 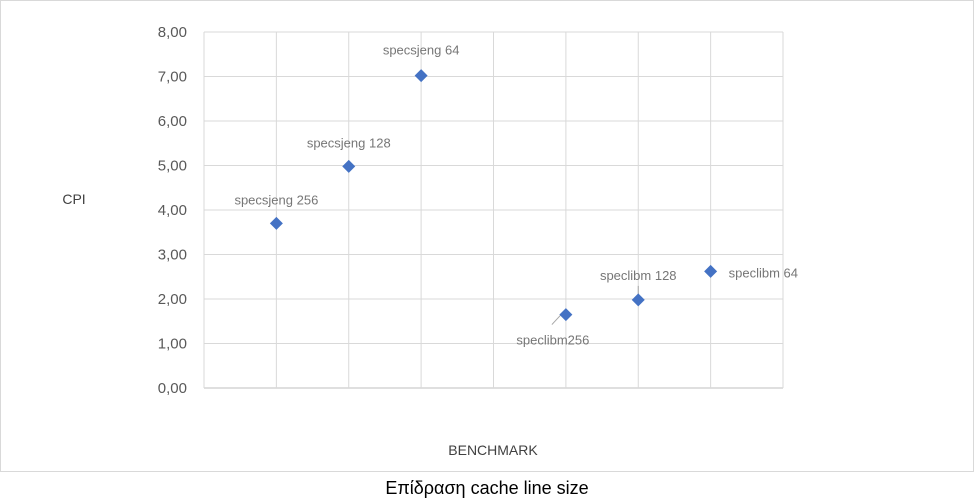 What do you see at coordinates (172, 77) in the screenshot?
I see `y-tick-label: 7,00` at bounding box center [172, 77].